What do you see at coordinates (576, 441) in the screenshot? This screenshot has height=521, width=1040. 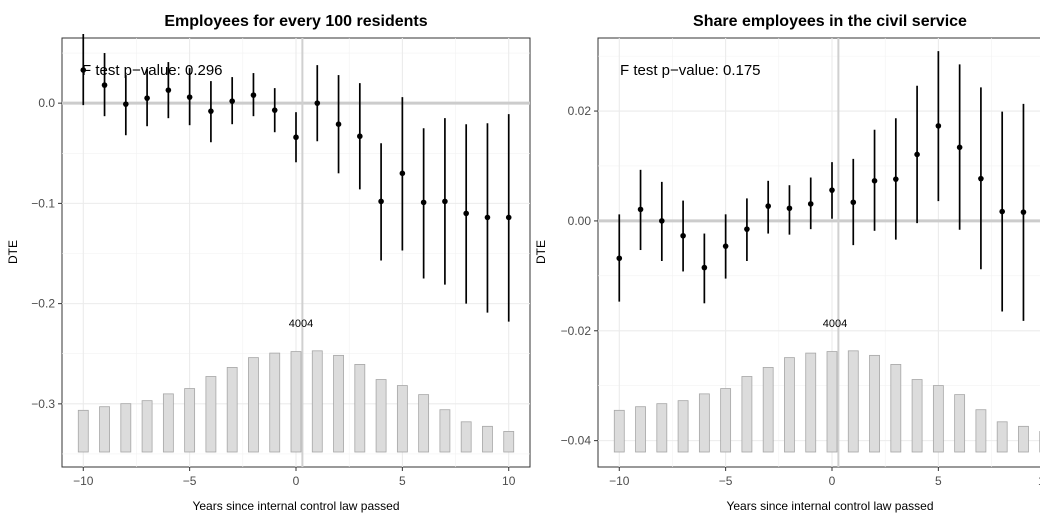 I see `y-tick-label: −0.04` at bounding box center [576, 441].